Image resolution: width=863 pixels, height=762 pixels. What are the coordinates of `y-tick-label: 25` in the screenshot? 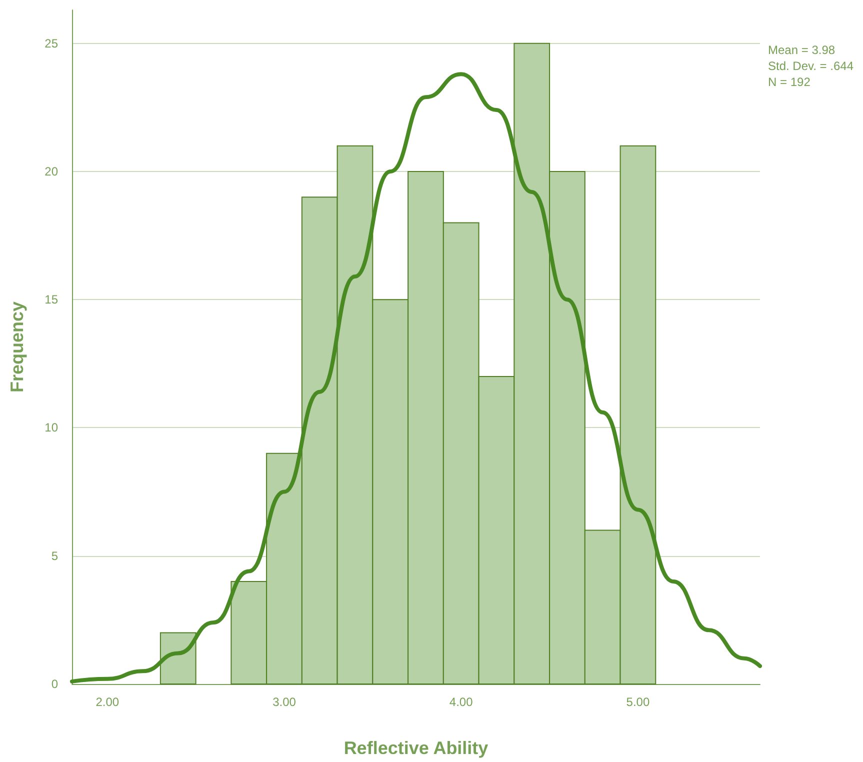 It's located at (51, 43).